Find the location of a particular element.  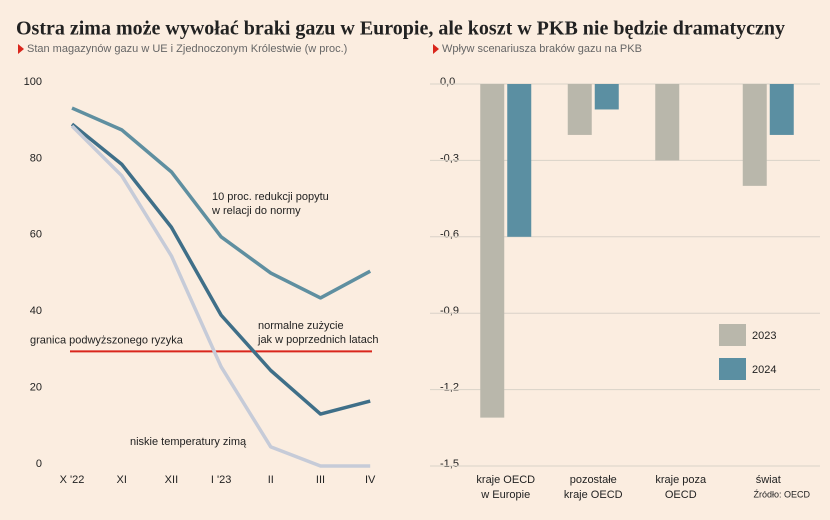

x-tick-label: świat is located at coordinates (768, 480).